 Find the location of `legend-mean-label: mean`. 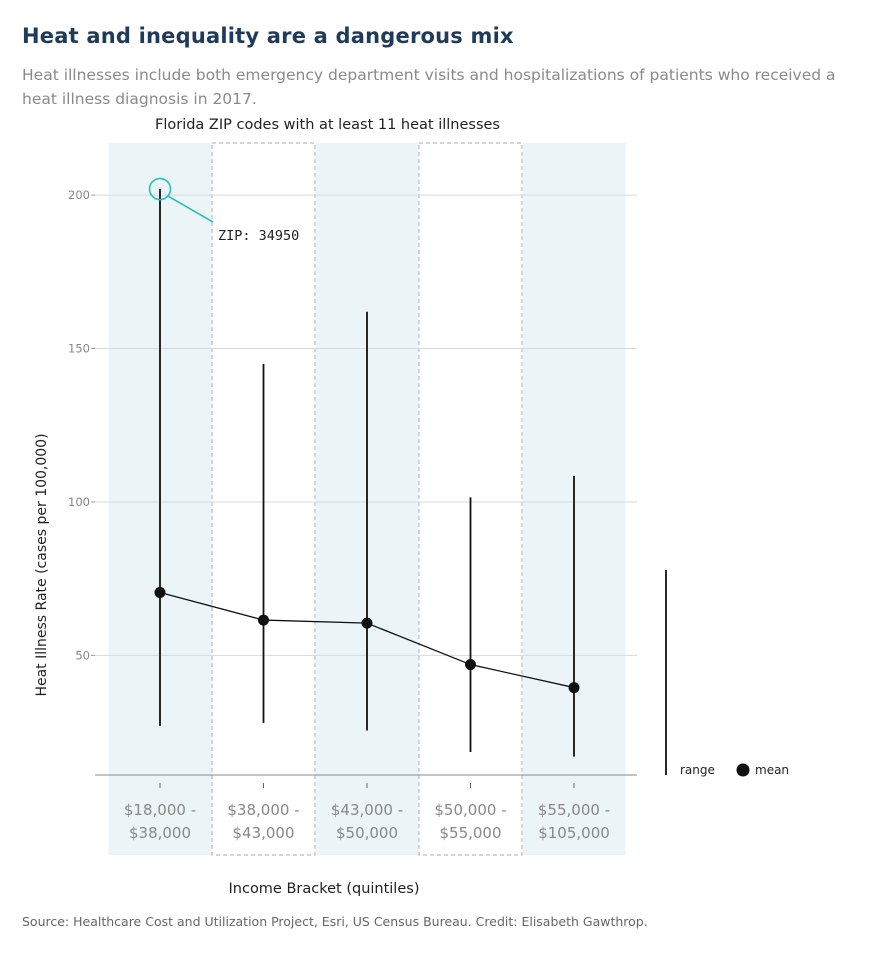

legend-mean-label: mean is located at coordinates (772, 770).